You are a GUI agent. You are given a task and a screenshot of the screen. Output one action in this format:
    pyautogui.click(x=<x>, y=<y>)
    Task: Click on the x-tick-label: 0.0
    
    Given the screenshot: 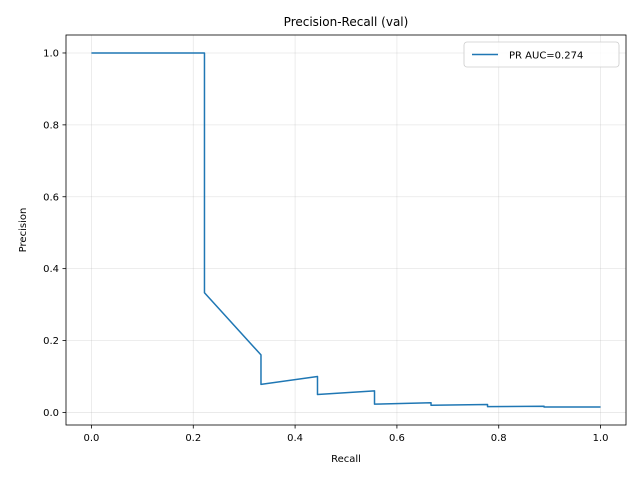 What is the action you would take?
    pyautogui.click(x=92, y=438)
    